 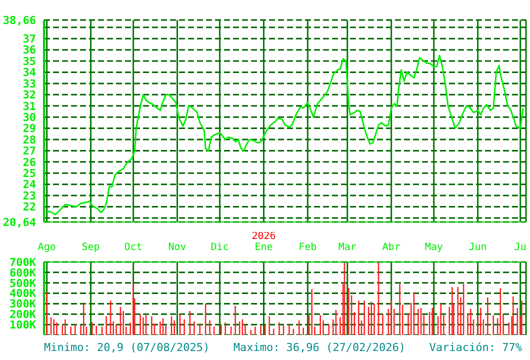 I want to click on x-tick-label: Mar, so click(x=347, y=247).